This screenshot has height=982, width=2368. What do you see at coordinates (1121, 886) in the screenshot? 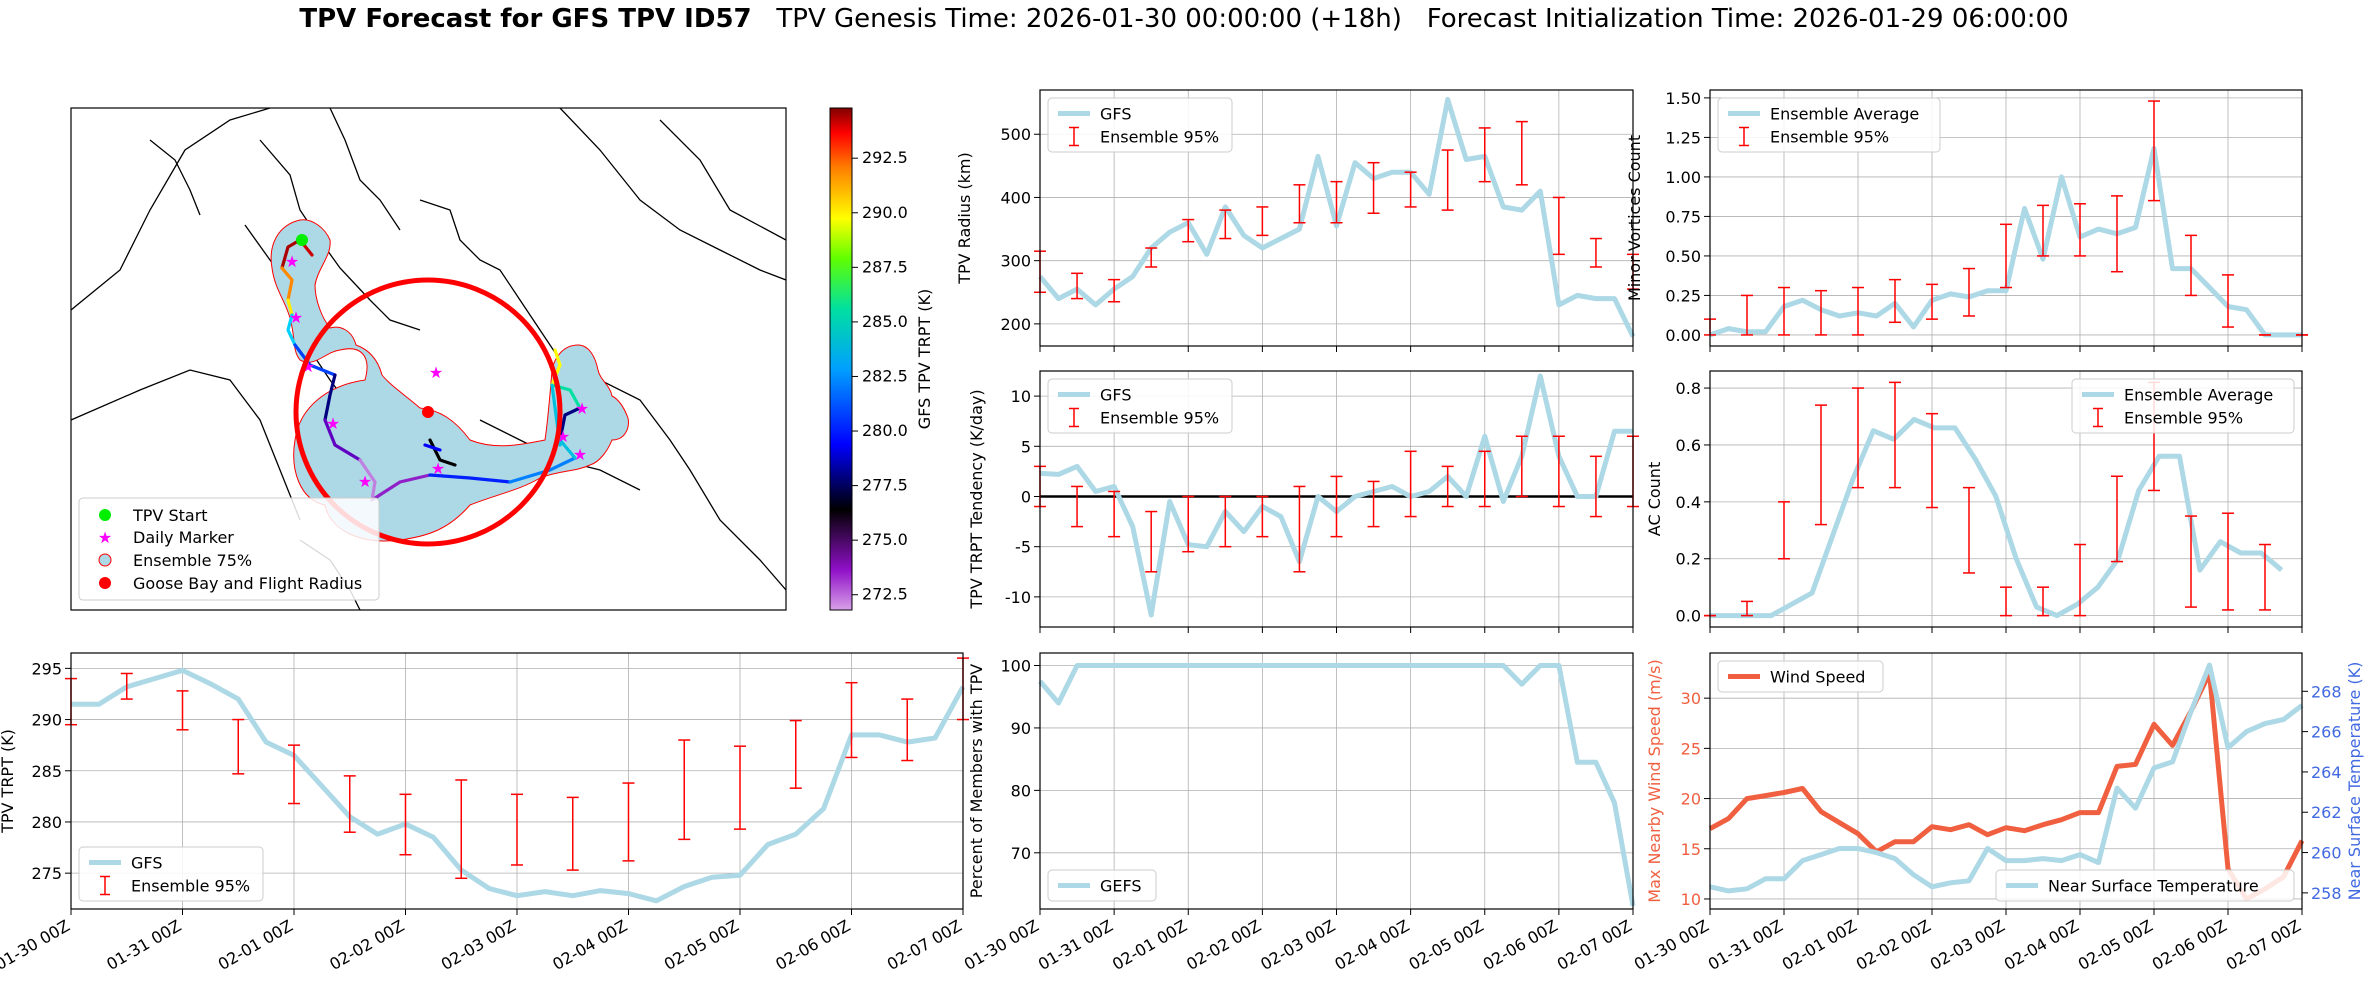
I see `legend-label: GEFS` at bounding box center [1121, 886].